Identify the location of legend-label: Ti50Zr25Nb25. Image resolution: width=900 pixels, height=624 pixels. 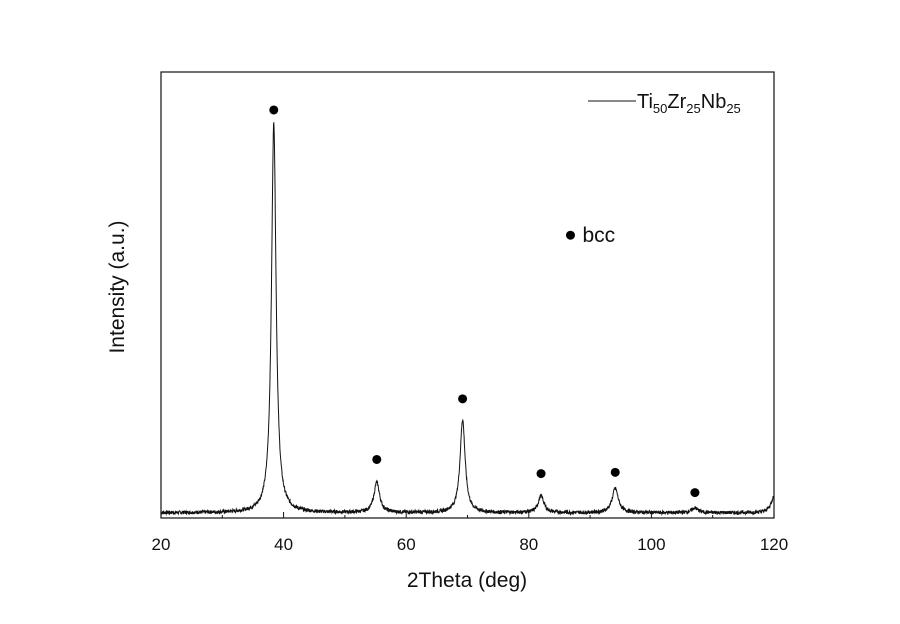
(689, 103).